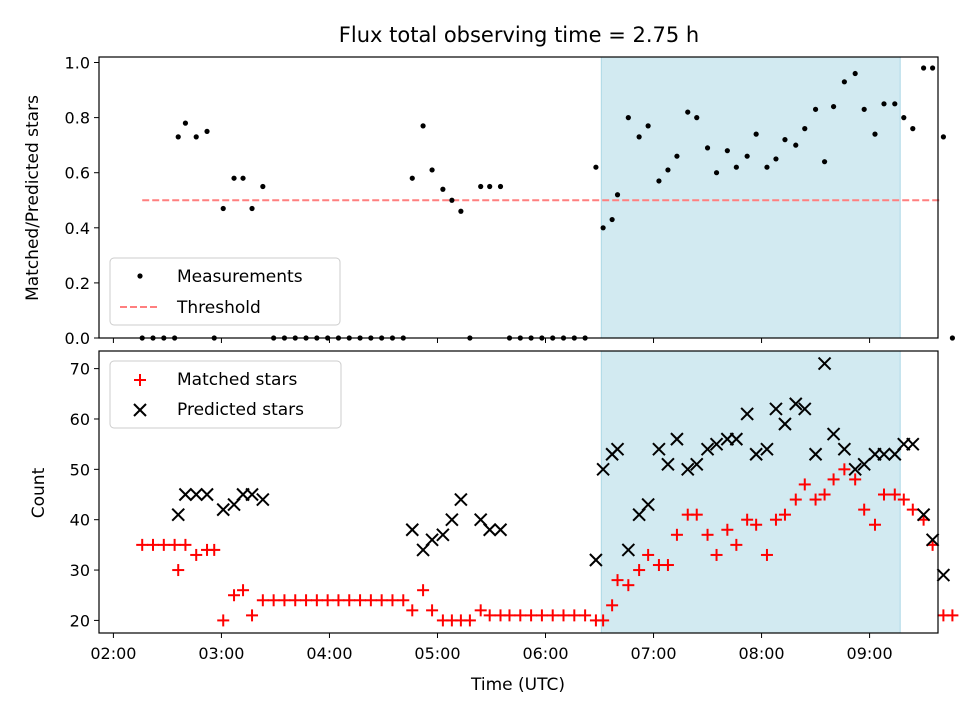 The height and width of the screenshot is (720, 960). I want to click on top-legend: Measurements Threshold, so click(225, 291).